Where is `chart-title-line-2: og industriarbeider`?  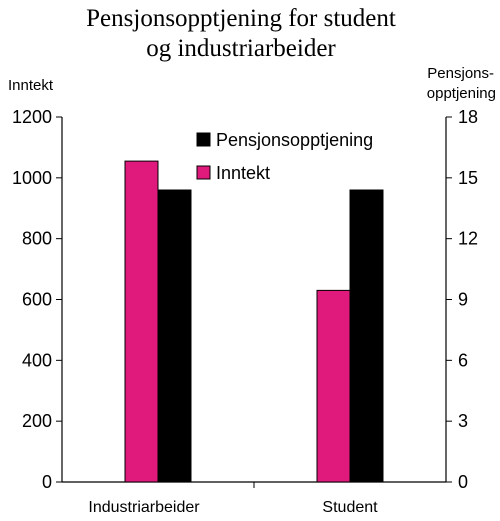
chart-title-line-2: og industriarbeider is located at coordinates (241, 48).